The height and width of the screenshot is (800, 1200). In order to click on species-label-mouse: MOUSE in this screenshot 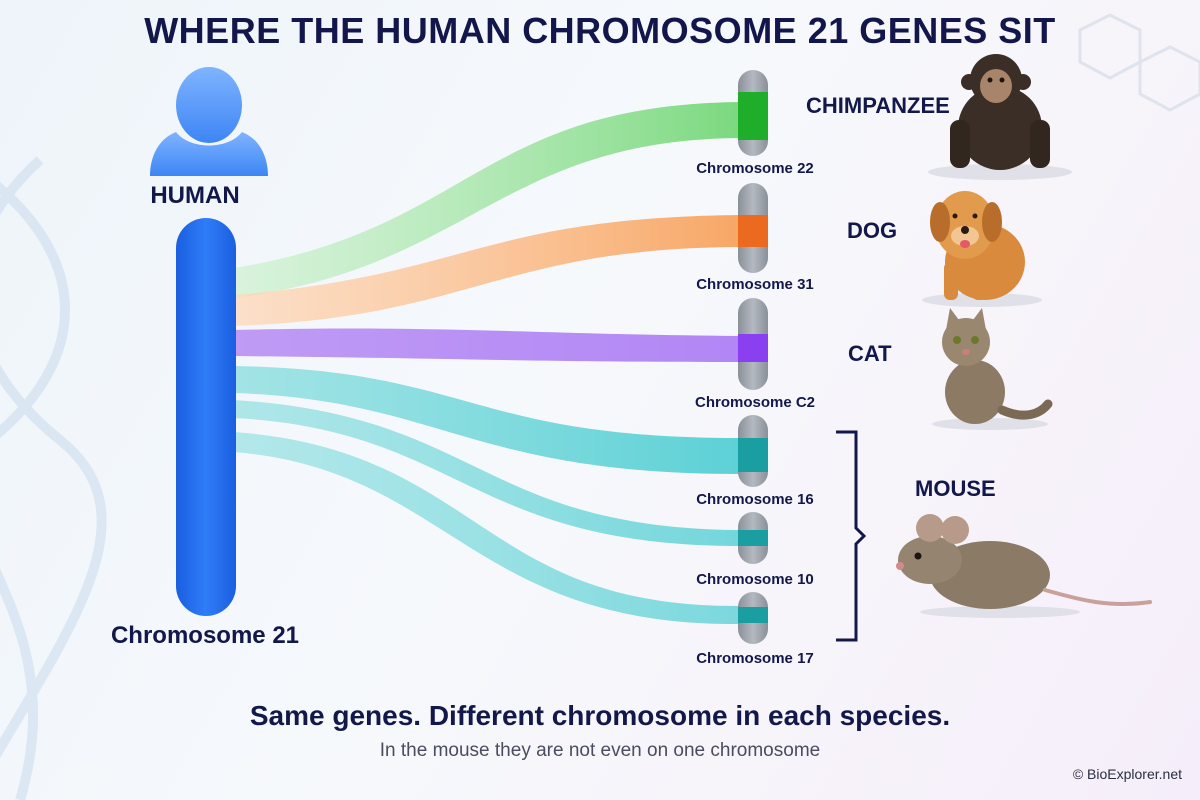, I will do `click(955, 488)`.